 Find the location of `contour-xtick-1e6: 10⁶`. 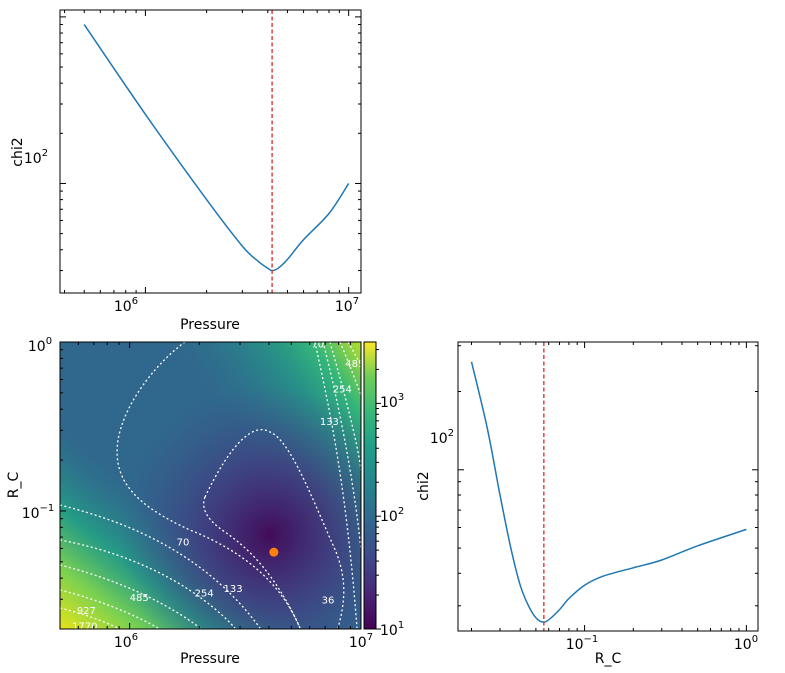

contour-xtick-1e6: 10⁶ is located at coordinates (126, 641).